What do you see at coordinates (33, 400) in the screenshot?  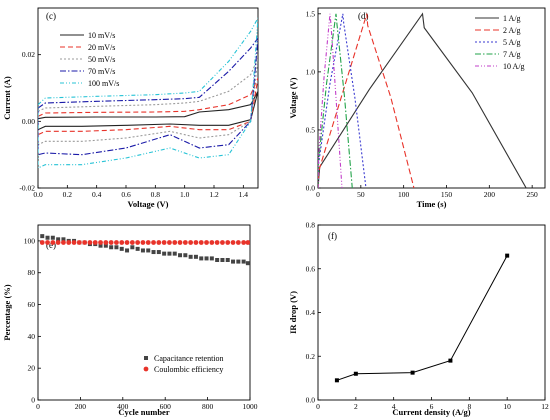 I see `y-tick-label: 0` at bounding box center [33, 400].